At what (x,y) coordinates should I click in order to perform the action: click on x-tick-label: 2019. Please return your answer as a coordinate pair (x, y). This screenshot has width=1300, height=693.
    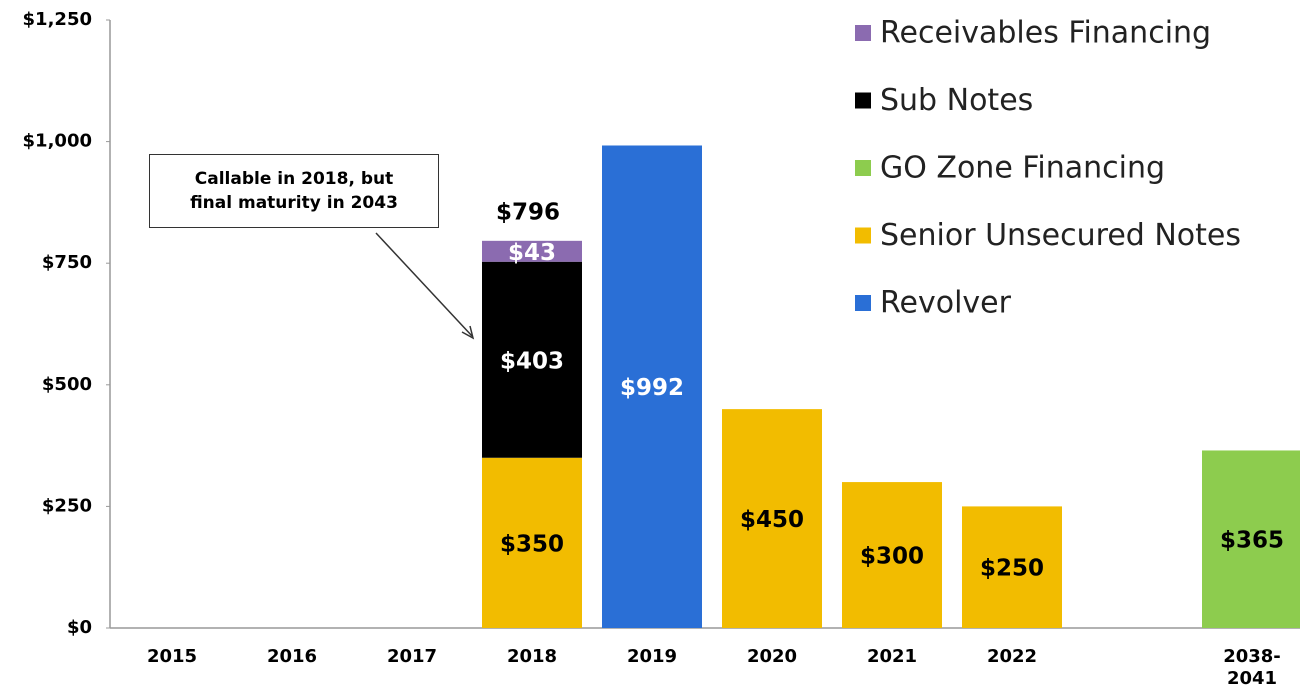
    Looking at the image, I should click on (652, 656).